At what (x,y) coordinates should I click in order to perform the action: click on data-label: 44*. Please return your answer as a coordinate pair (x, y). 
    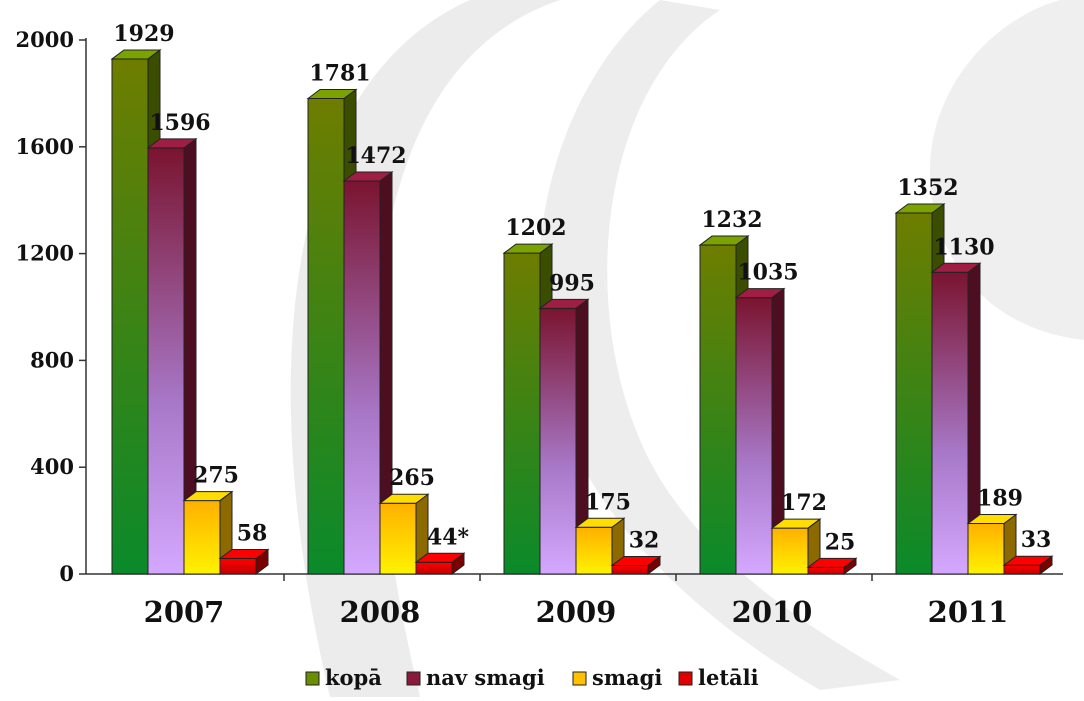
    Looking at the image, I should click on (448, 537).